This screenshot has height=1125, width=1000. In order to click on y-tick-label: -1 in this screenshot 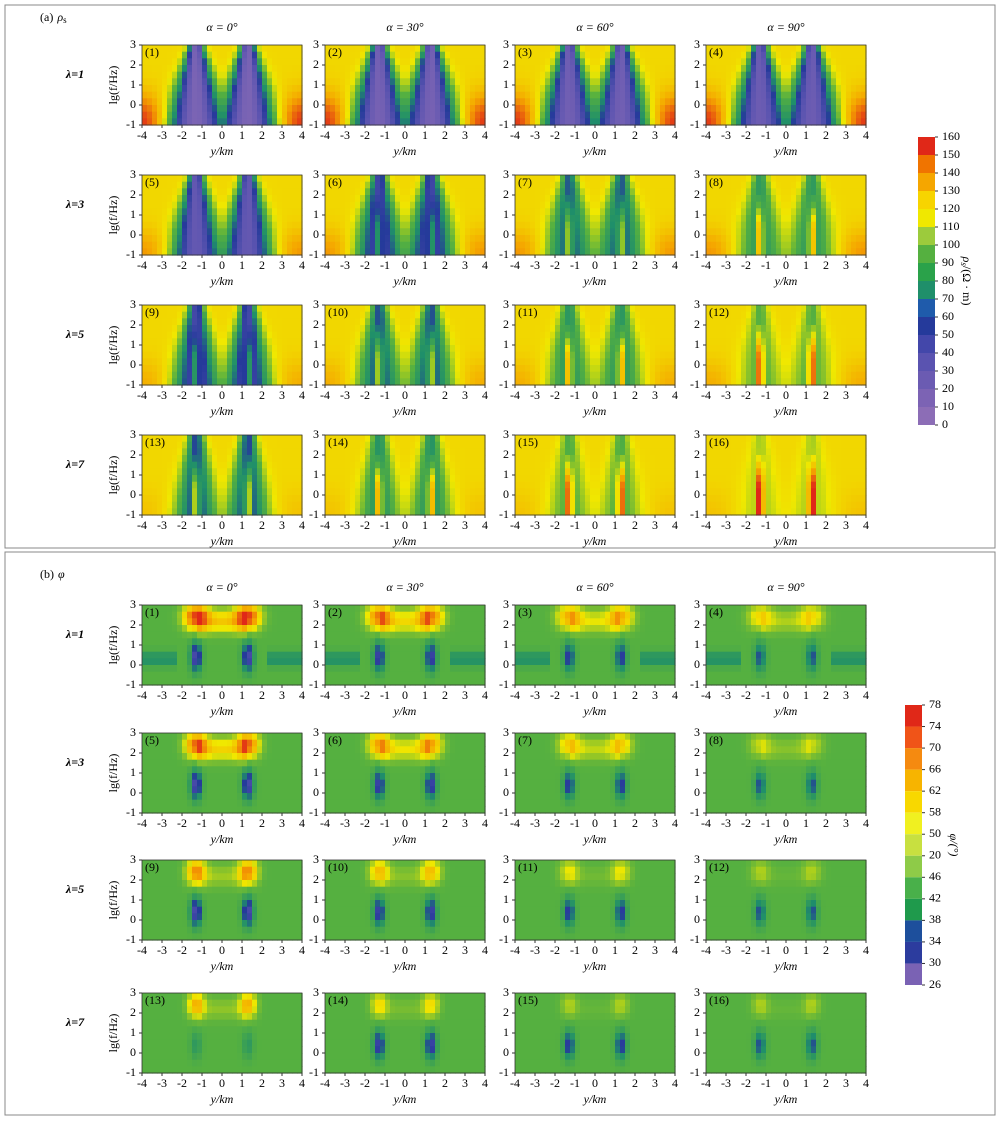, I will do `click(695, 124)`.